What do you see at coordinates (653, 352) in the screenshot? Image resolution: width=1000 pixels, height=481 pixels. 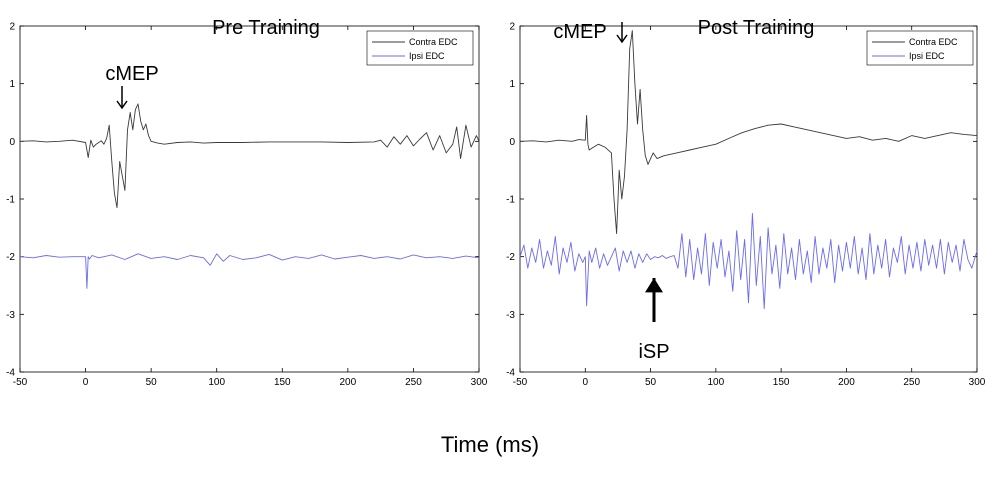 I see `annotation-label: iSP` at bounding box center [653, 352].